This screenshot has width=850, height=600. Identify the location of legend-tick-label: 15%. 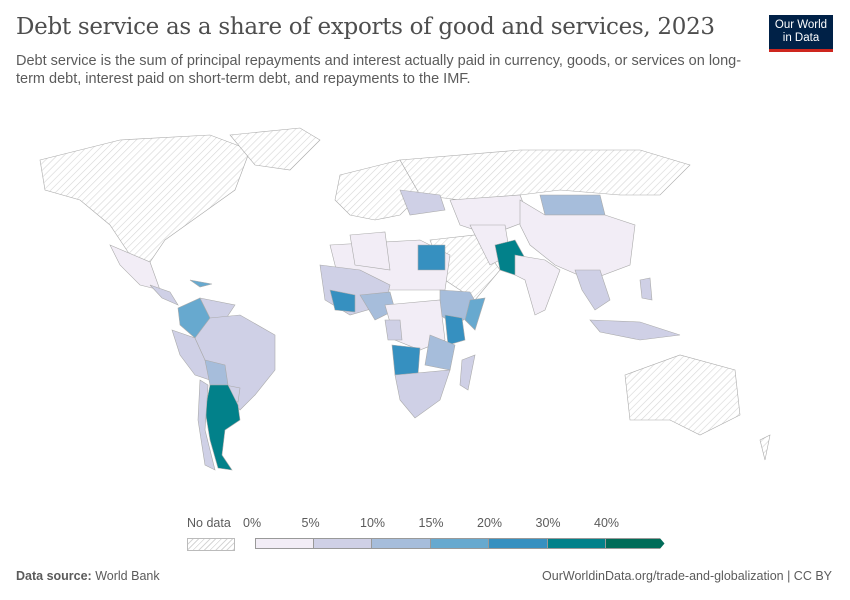
(431, 523).